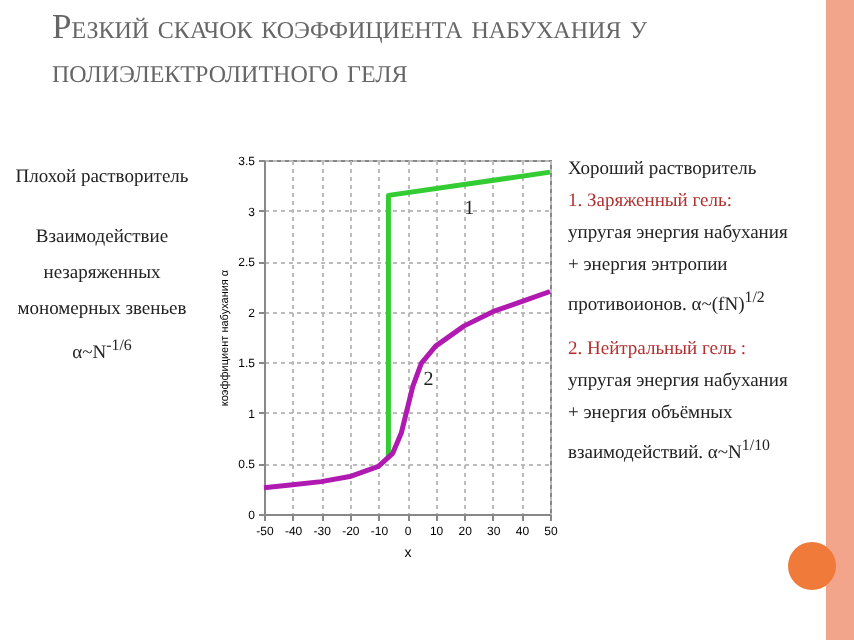  What do you see at coordinates (667, 302) in the screenshot?
I see `text: противоионов. α~(fN)$^{1/2}$` at bounding box center [667, 302].